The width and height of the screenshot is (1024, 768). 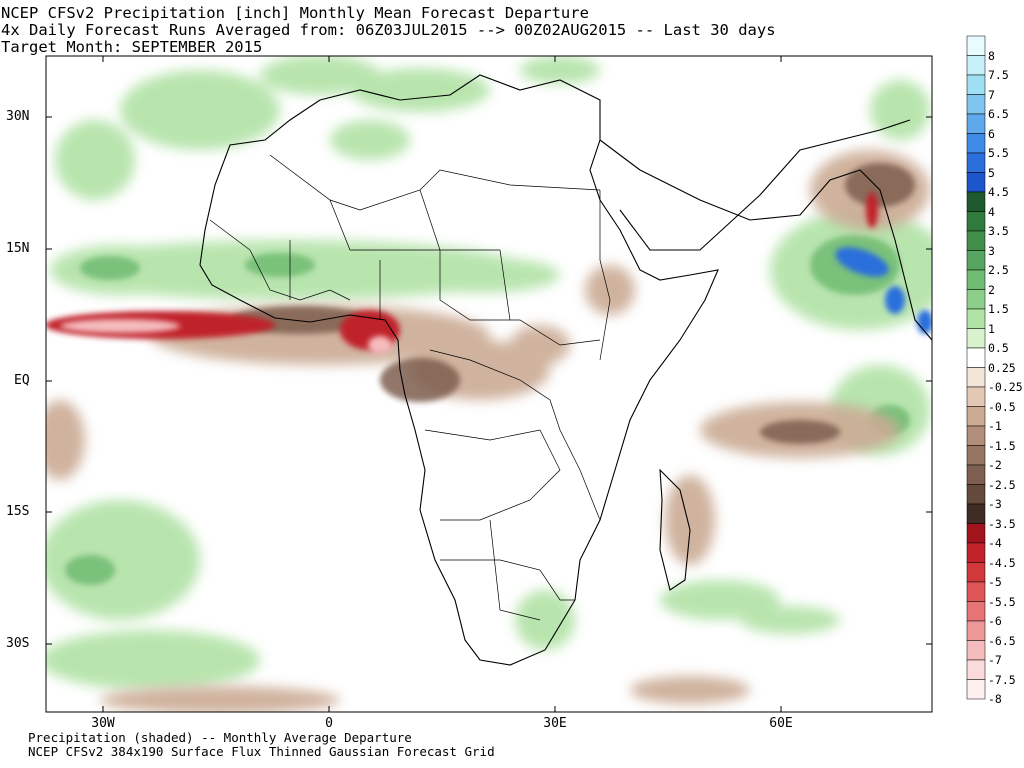 I want to click on colorbar-label: 6, so click(x=991, y=133).